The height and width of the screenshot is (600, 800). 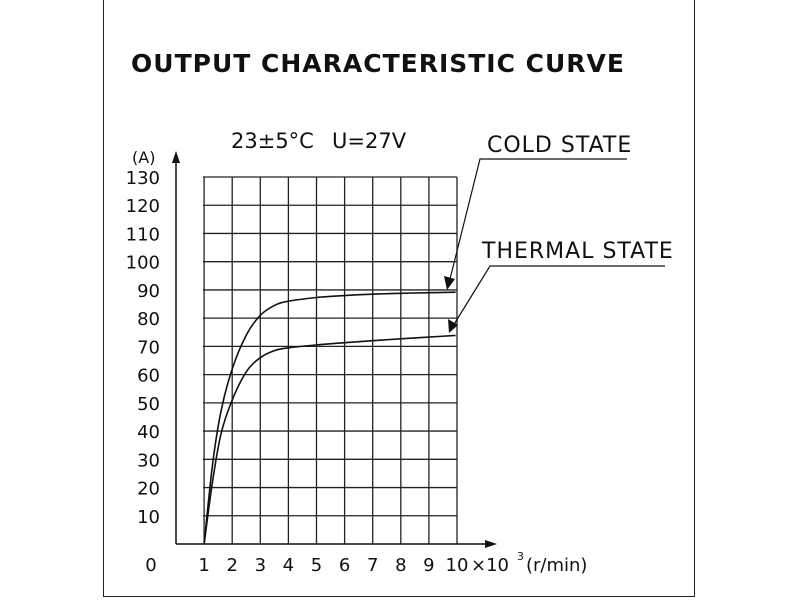 What do you see at coordinates (203, 565) in the screenshot?
I see `x-tick-label: 1` at bounding box center [203, 565].